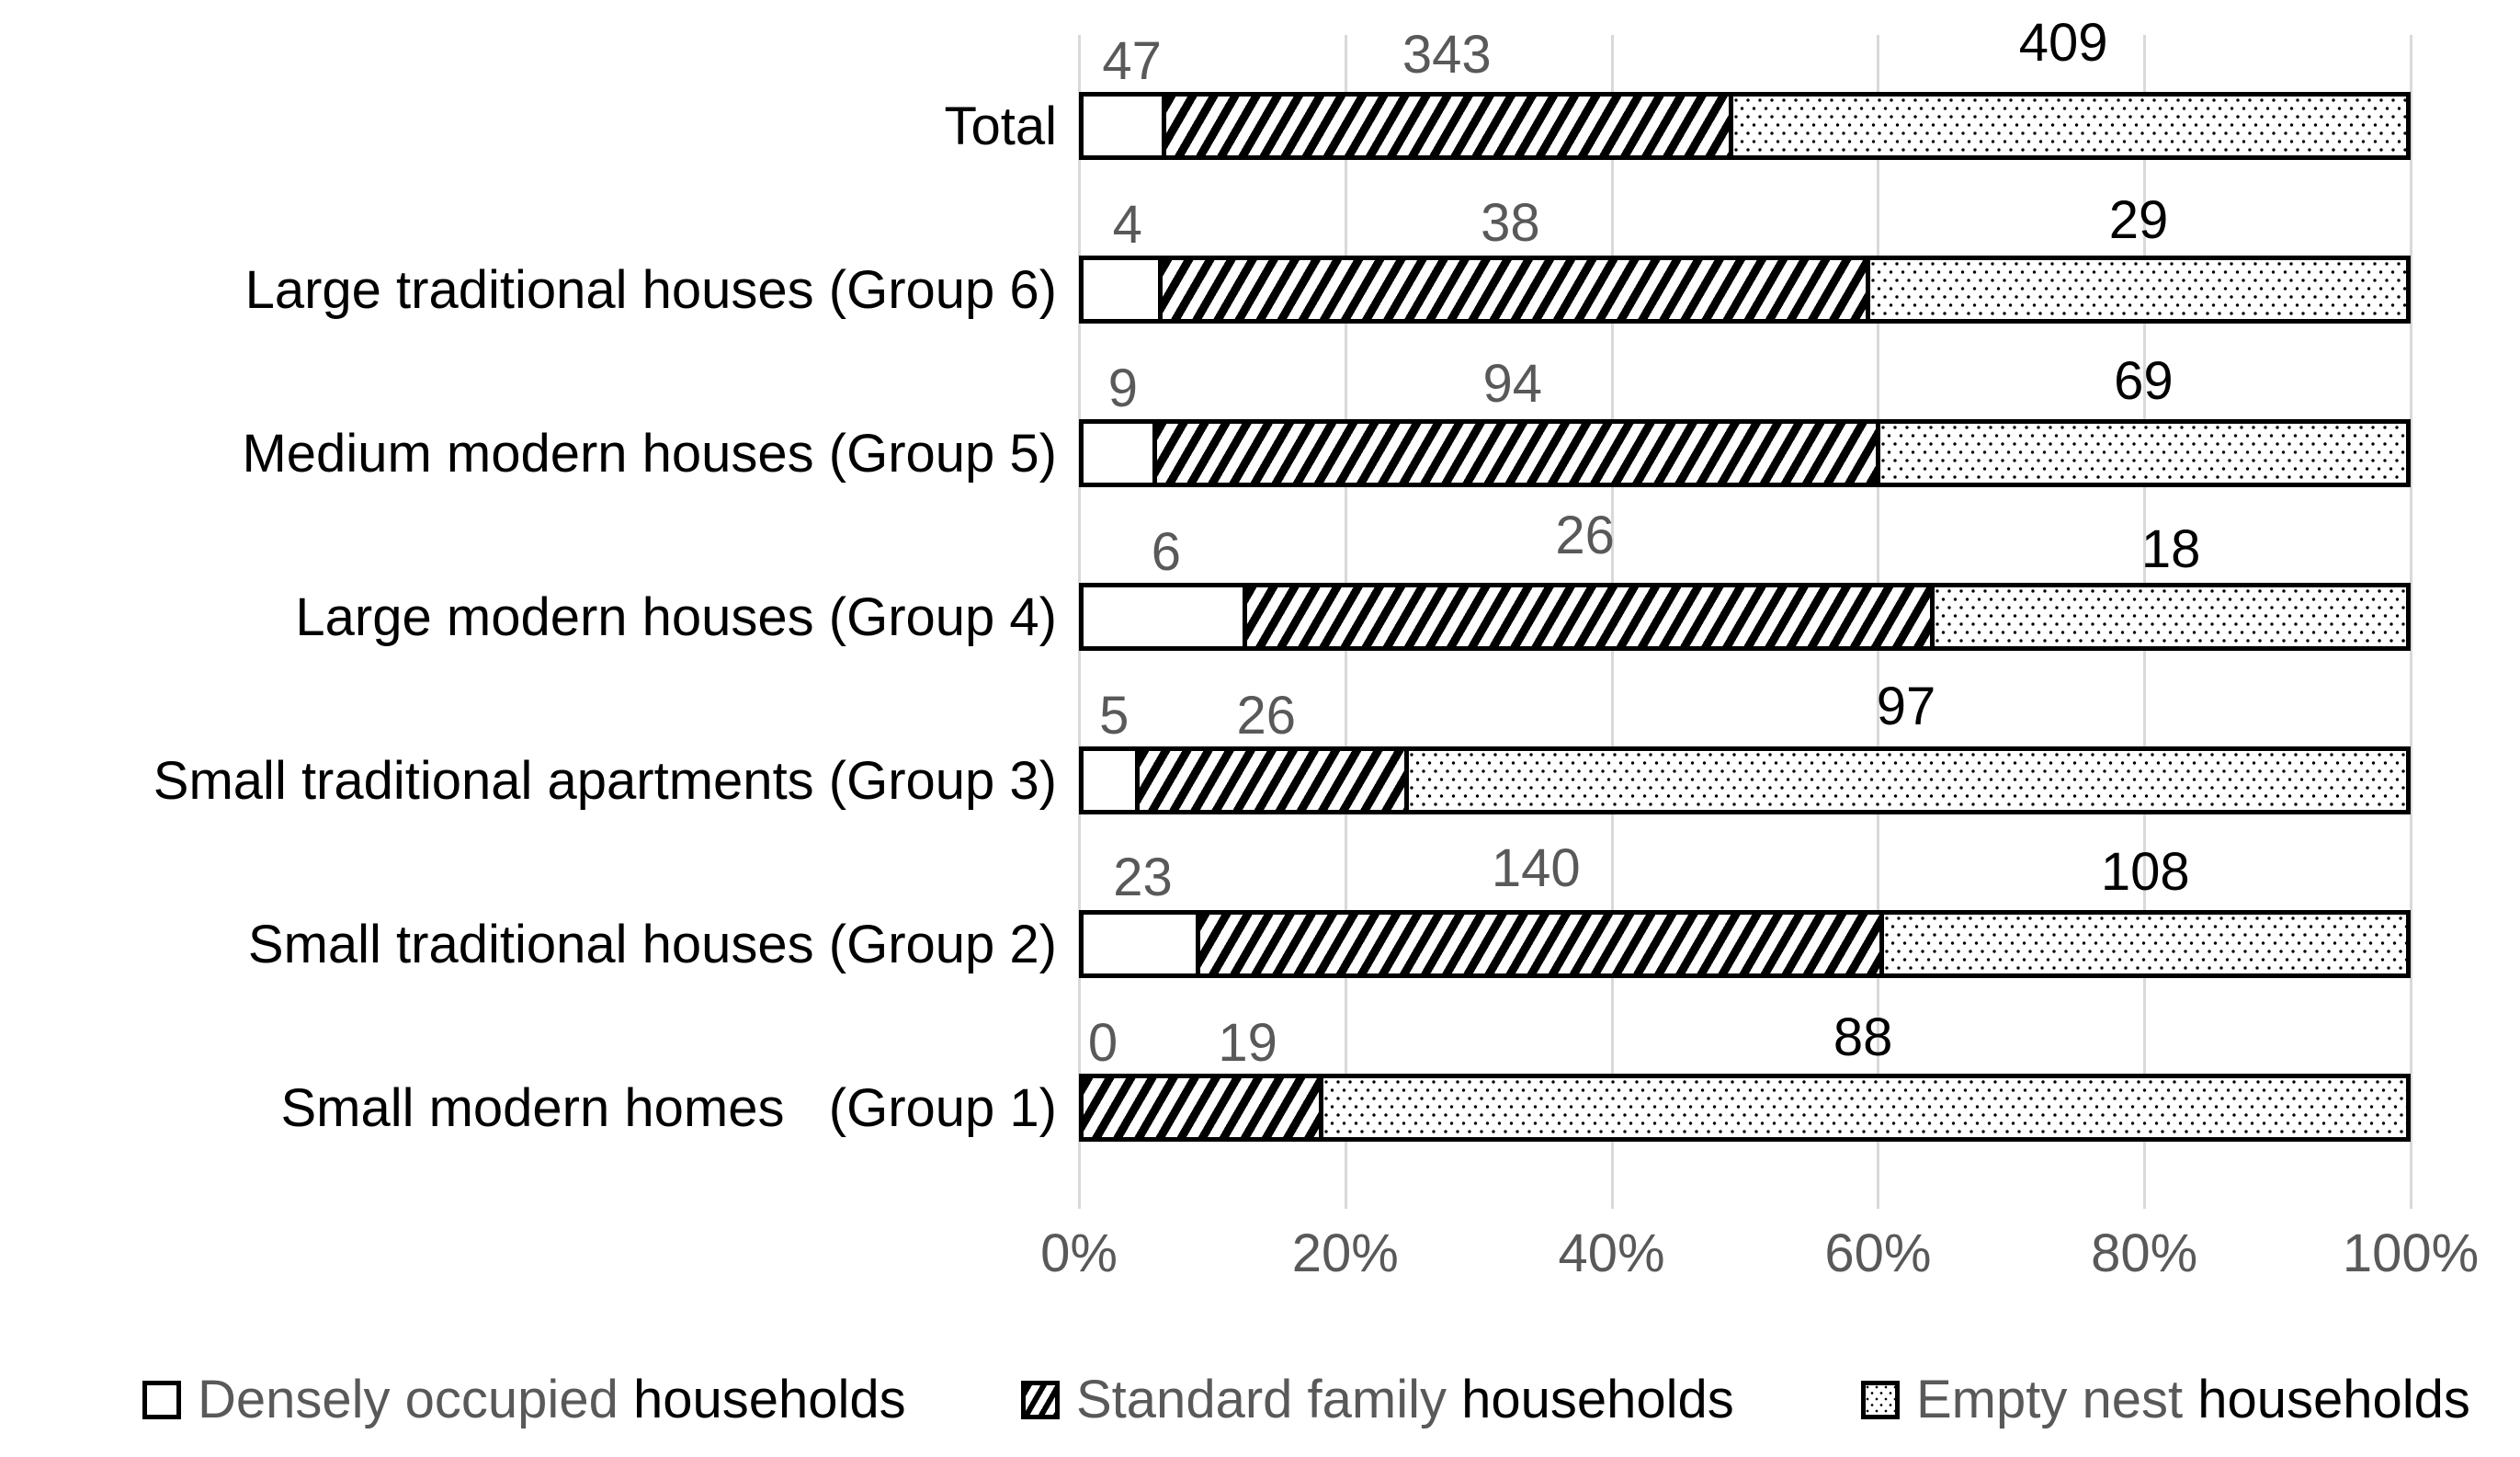 The width and height of the screenshot is (2520, 1457). What do you see at coordinates (1166, 552) in the screenshot?
I see `value-label: 6` at bounding box center [1166, 552].